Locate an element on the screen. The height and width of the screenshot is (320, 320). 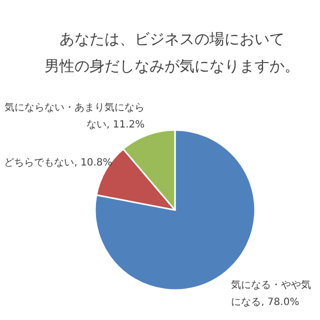
slice-label: 気にならない・あまり気にならない, 11.2% is located at coordinates (74, 116).